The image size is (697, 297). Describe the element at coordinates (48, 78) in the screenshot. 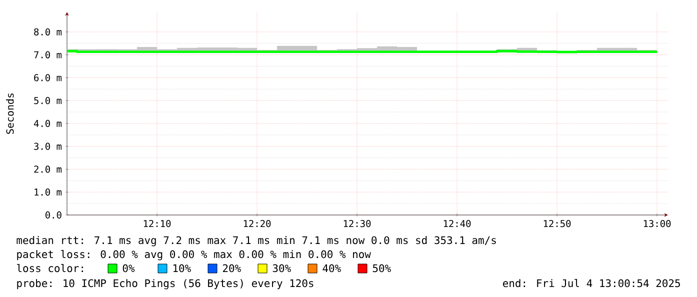

I see `y-tick-label: 6.0 m` at that location.